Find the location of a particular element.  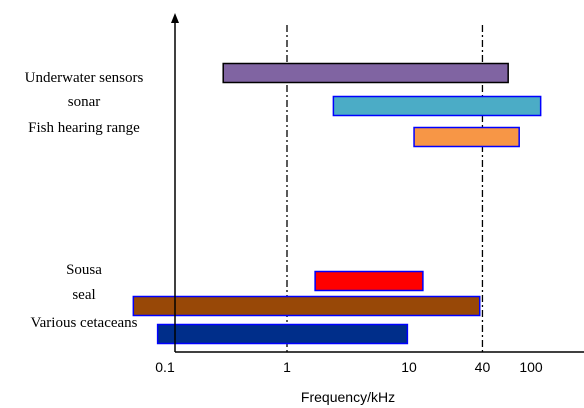

category-label-fish-hearing-range: Fish hearing range is located at coordinates (84, 128).